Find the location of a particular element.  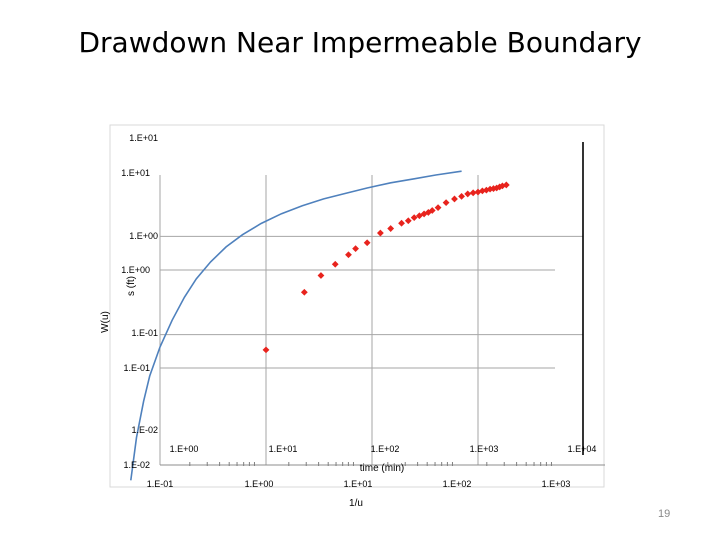

time-tick-label: 1.E+02 is located at coordinates (385, 449).